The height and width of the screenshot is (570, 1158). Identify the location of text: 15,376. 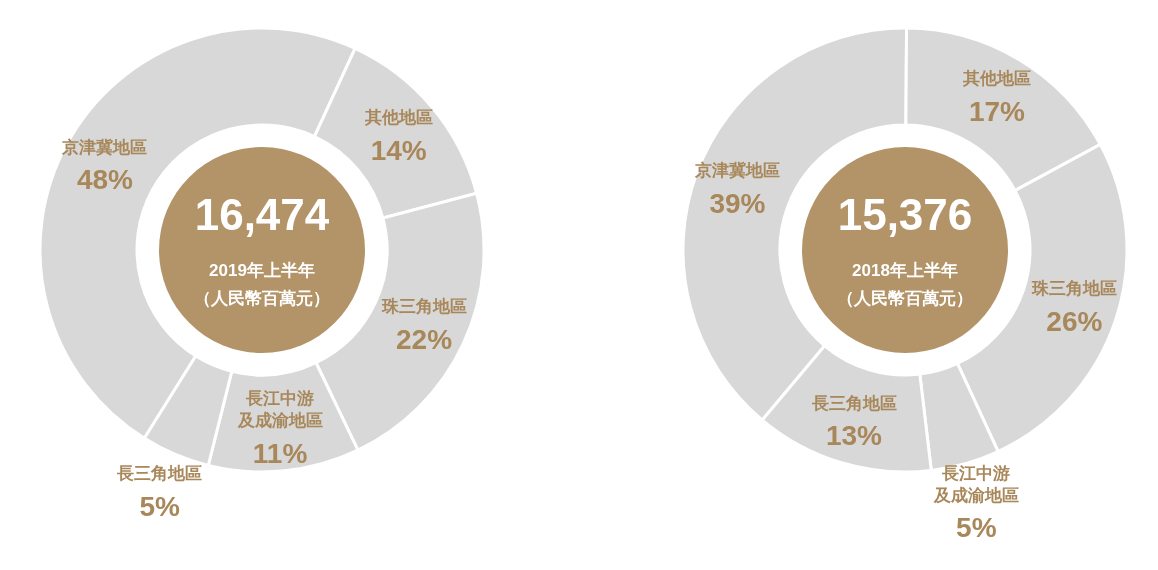
(905, 214).